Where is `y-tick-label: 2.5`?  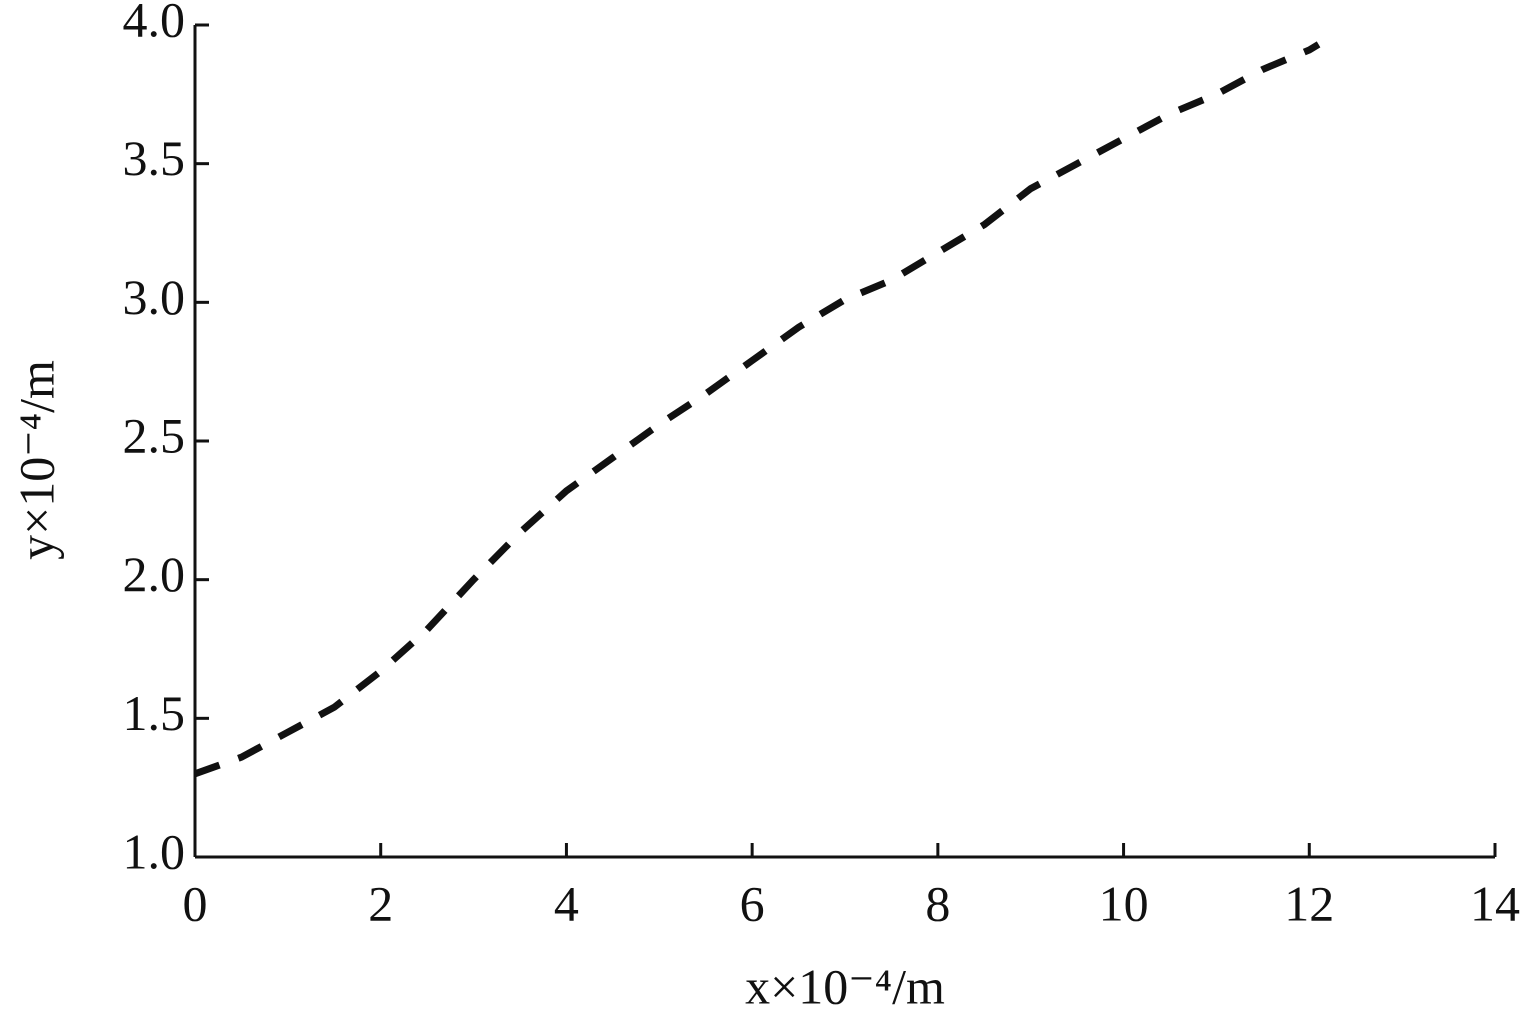
y-tick-label: 2.5 is located at coordinates (154, 435).